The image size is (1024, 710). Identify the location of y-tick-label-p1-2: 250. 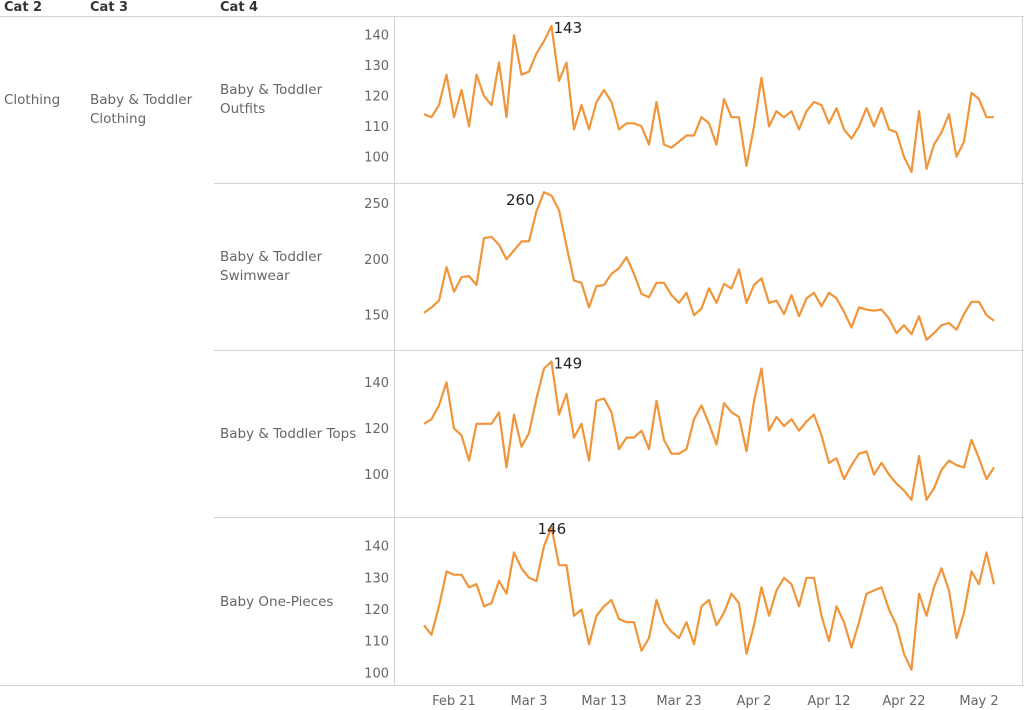
(376, 204).